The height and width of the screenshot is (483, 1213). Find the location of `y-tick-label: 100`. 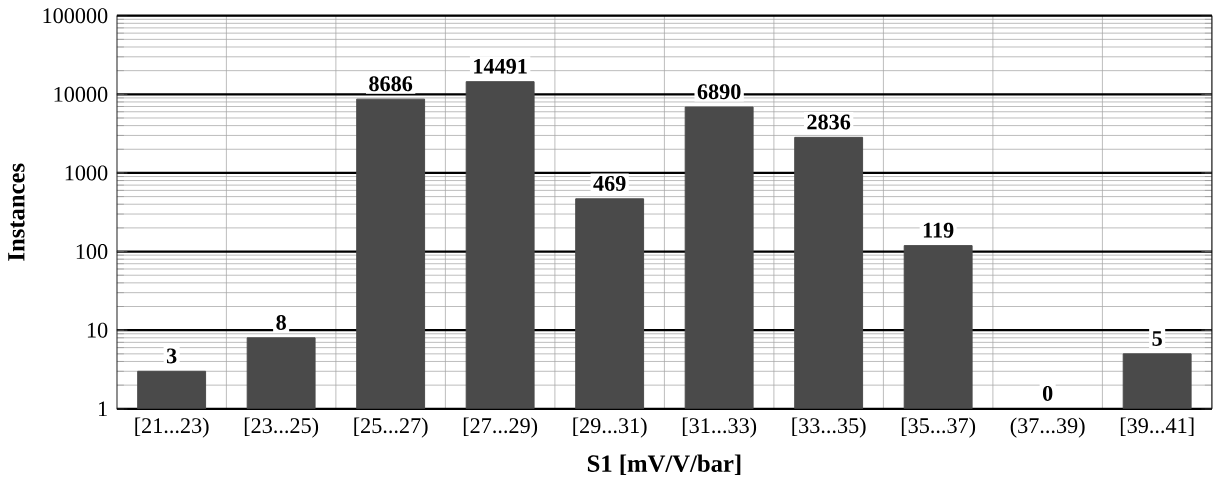

y-tick-label: 100 is located at coordinates (92, 251).